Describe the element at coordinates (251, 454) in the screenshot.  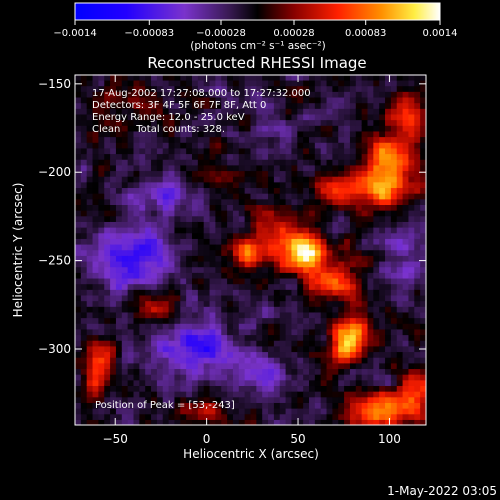
I see `x-axis-label: Heliocentric X (arcsec)` at that location.